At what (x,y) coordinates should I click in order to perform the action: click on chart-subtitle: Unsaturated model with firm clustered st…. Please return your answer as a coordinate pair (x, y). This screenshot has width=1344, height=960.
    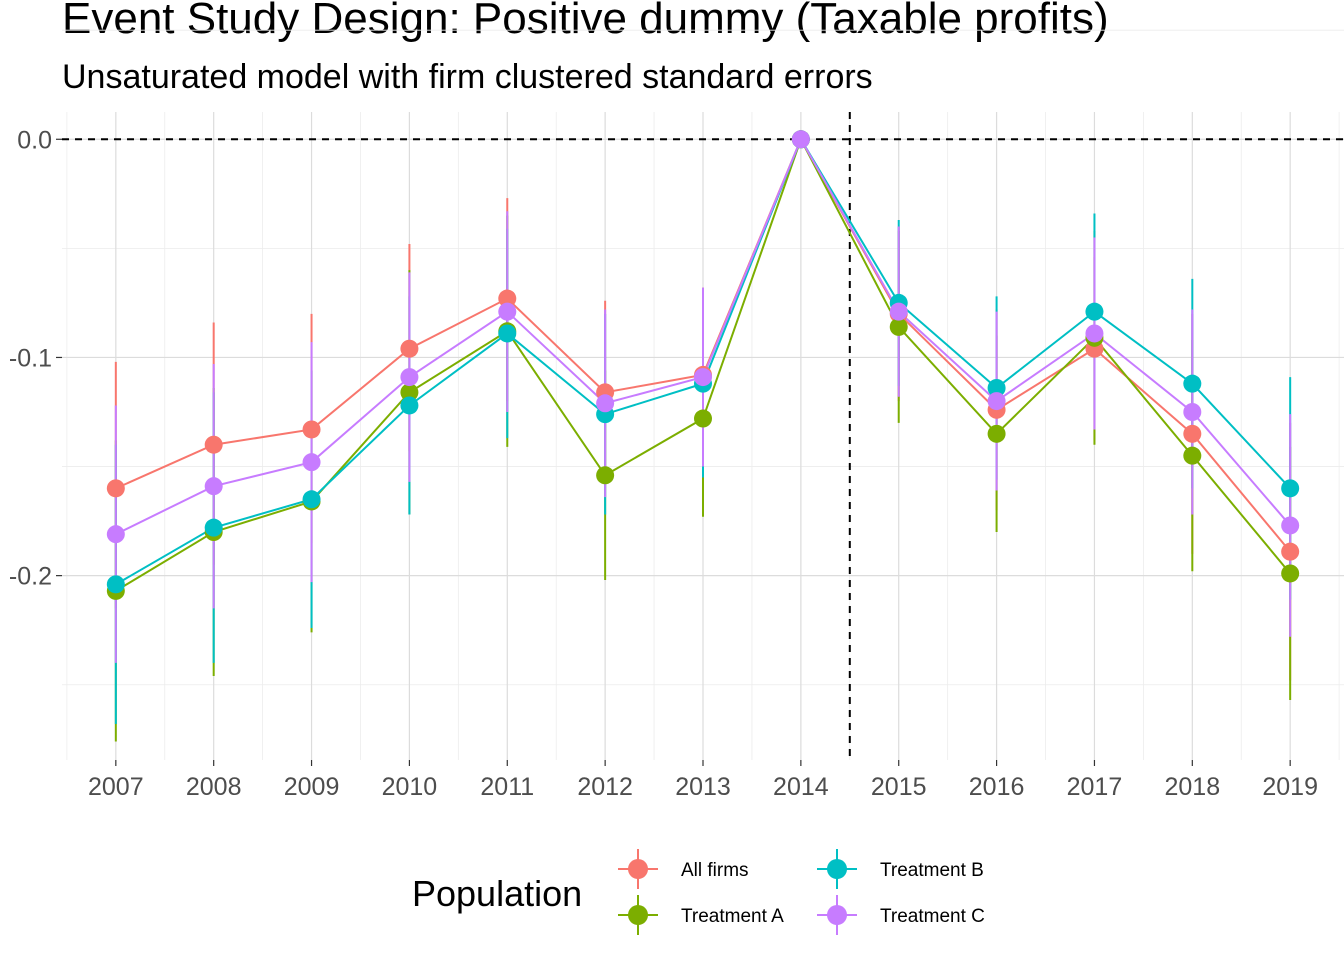
    Looking at the image, I should click on (467, 77).